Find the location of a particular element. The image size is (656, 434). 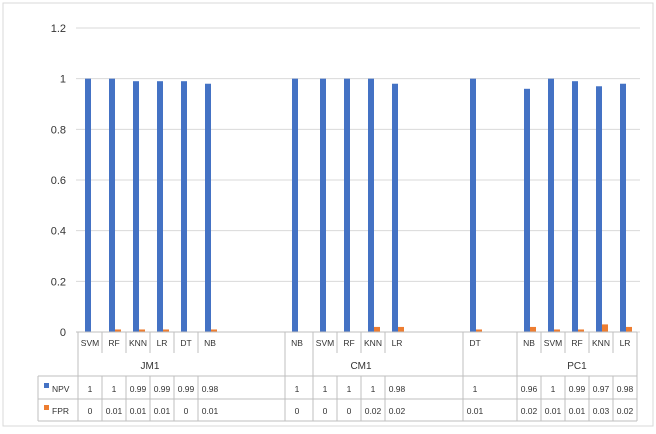

group-label: JM1 is located at coordinates (150, 366).